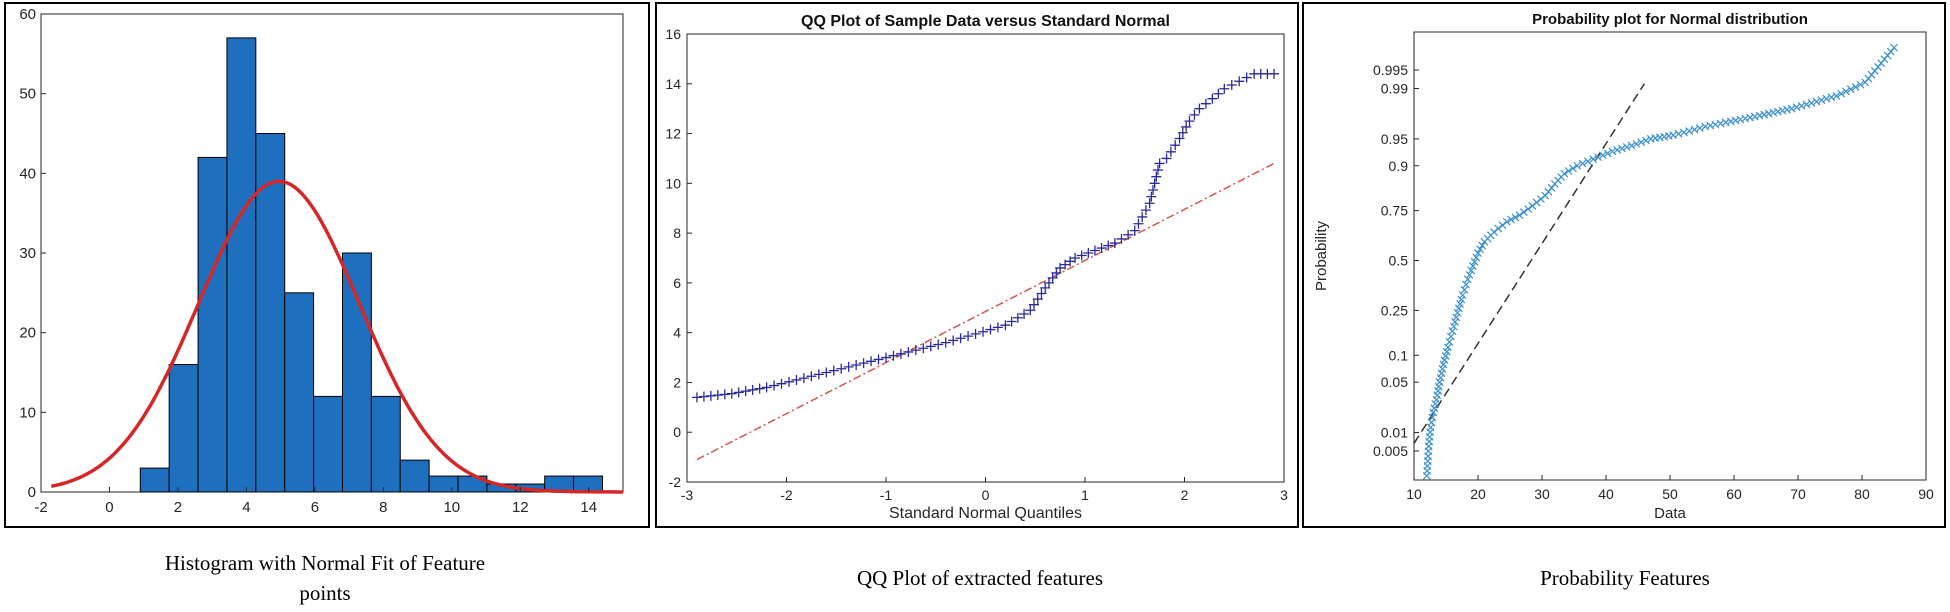  What do you see at coordinates (677, 233) in the screenshot?
I see `y-tick-label: 8` at bounding box center [677, 233].